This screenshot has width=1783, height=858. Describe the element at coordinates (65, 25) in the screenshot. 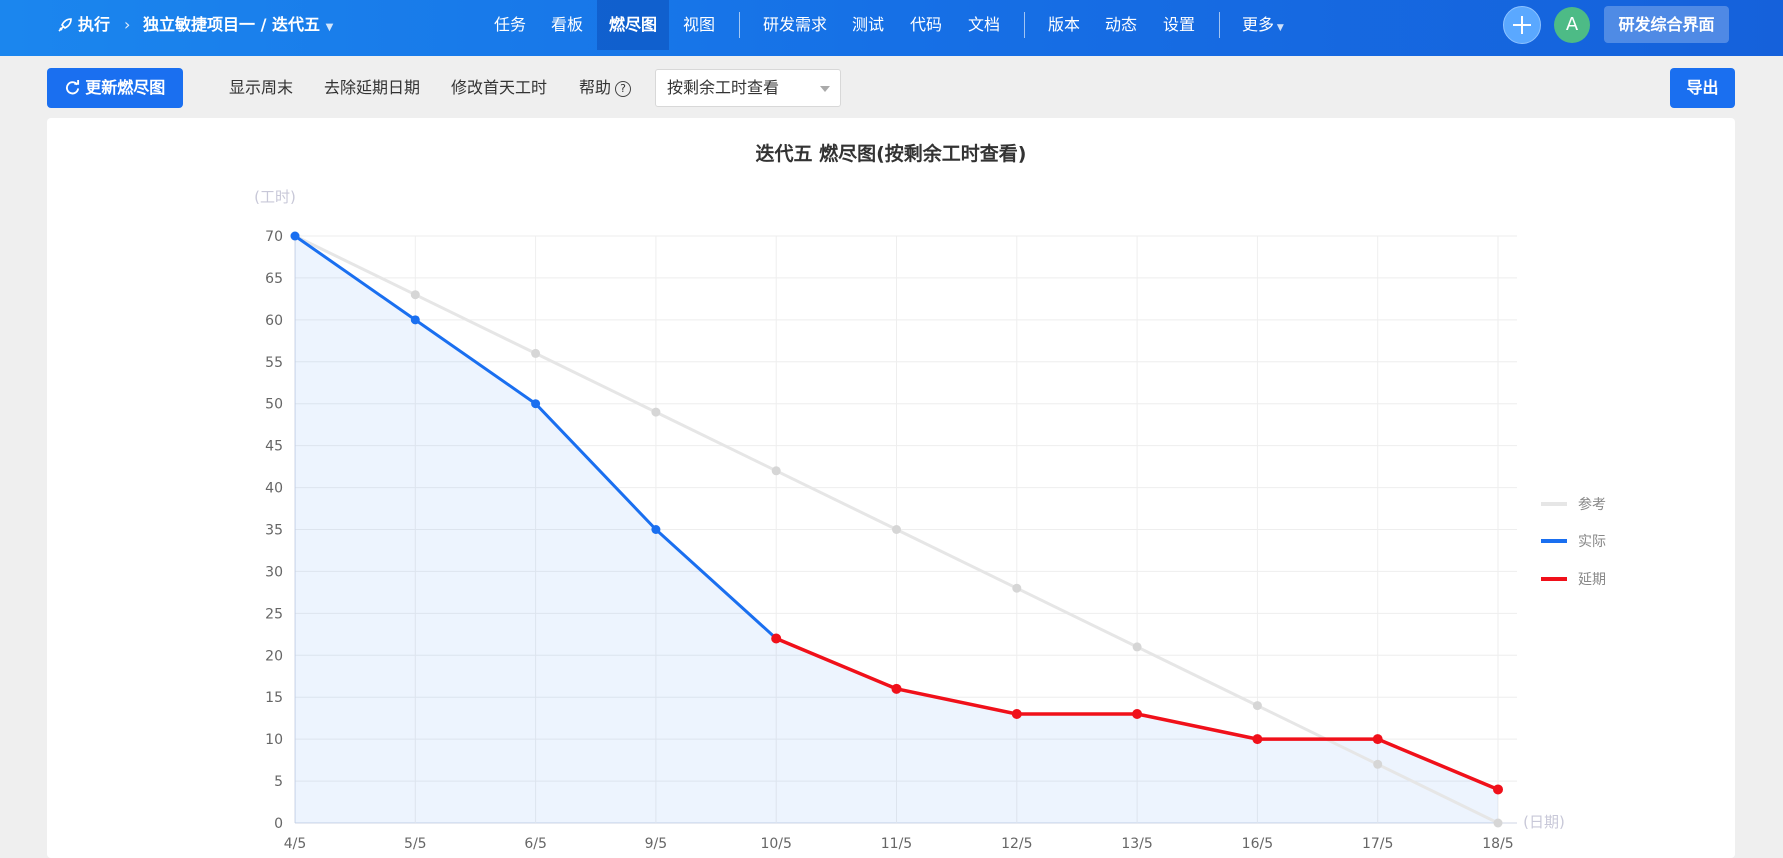

I see `rocket-icon` at that location.